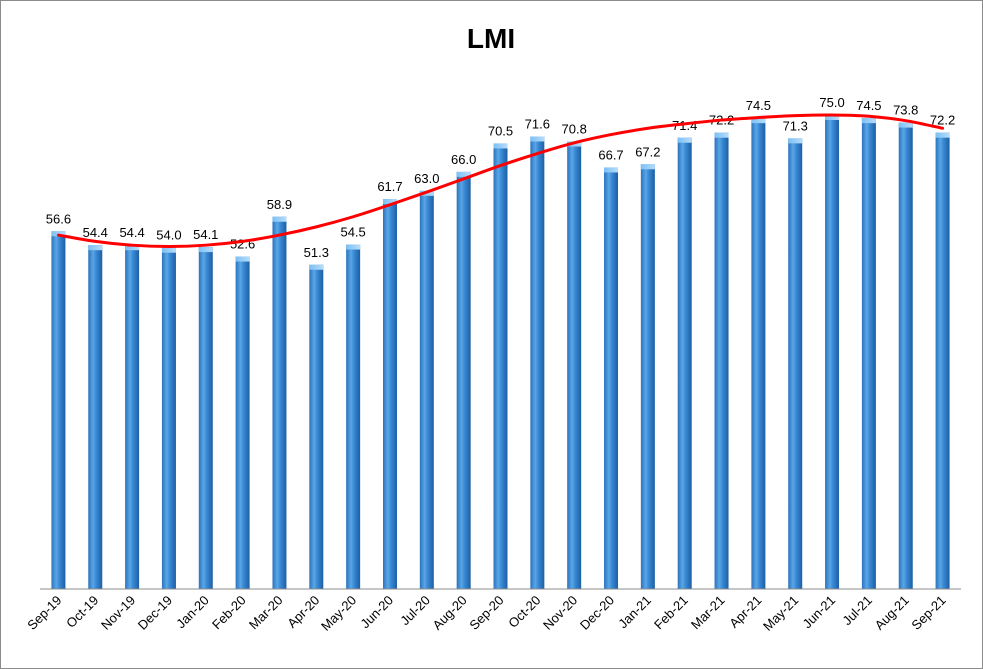  What do you see at coordinates (905, 110) in the screenshot?
I see `data-label: 73.8` at bounding box center [905, 110].